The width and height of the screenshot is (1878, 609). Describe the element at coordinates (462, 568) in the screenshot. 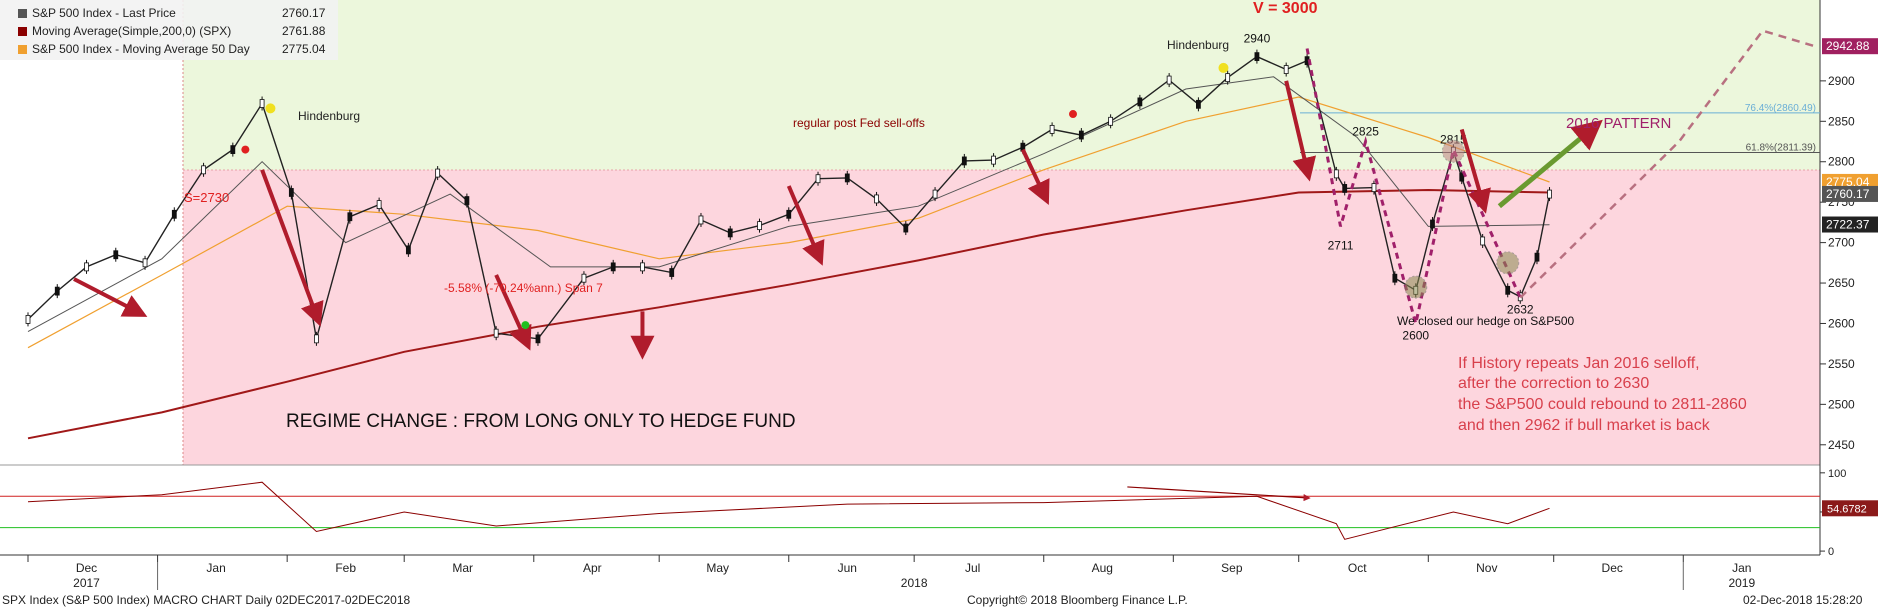

I see `x-month-label-3: Mar` at that location.